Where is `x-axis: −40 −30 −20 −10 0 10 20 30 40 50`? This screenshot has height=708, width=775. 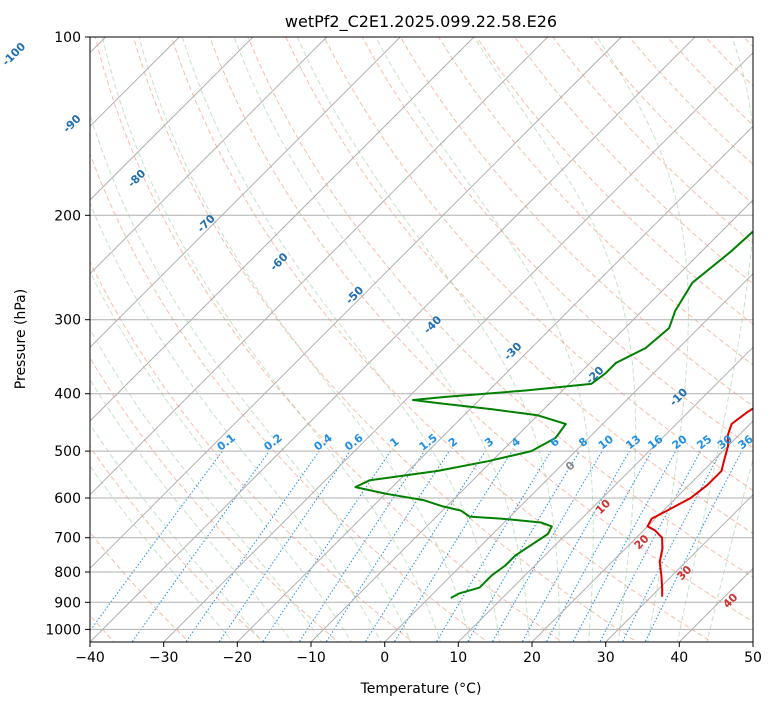 x-axis: −40 −30 −20 −10 0 10 20 30 40 50 is located at coordinates (418, 654).